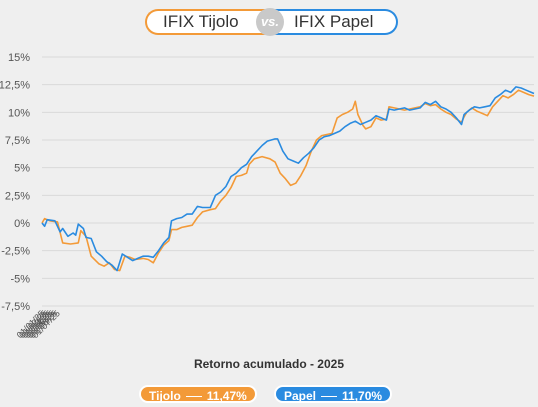  What do you see at coordinates (226, 396) in the screenshot?
I see `legend-tijolo-value: 11,47%` at bounding box center [226, 396].